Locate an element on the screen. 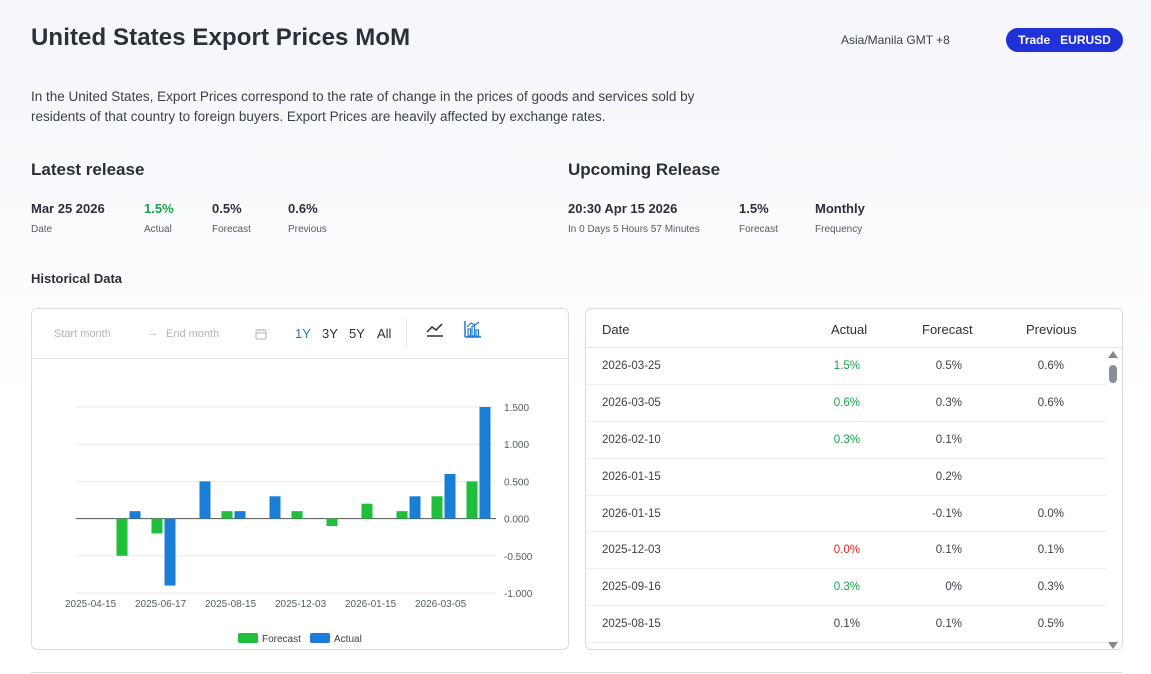  forecast-legend-label: Forecast is located at coordinates (281, 639).